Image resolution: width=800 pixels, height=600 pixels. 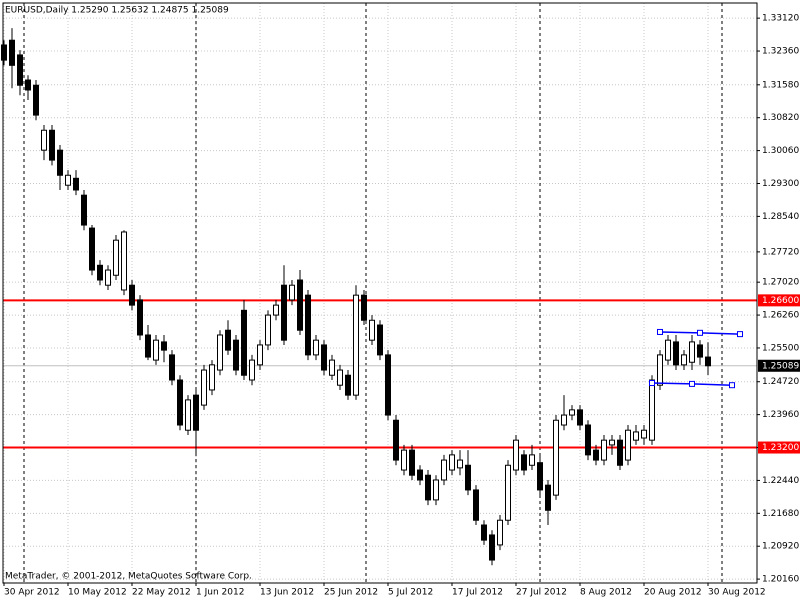 I want to click on y-tick-label: 1.22440, so click(x=780, y=481).